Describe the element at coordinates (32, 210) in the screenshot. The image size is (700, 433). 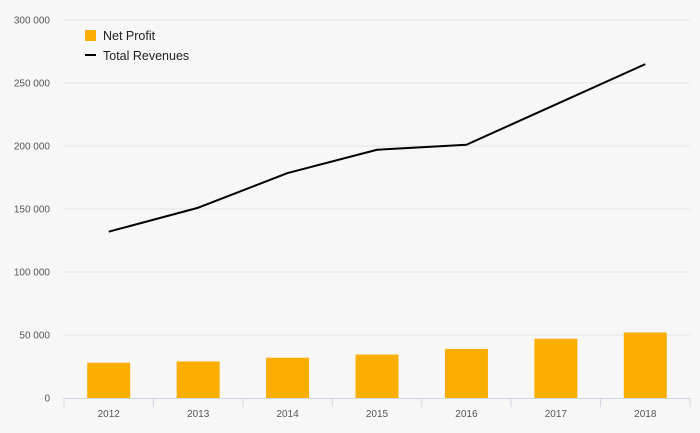
I see `y-tick-label: 150 000` at that location.